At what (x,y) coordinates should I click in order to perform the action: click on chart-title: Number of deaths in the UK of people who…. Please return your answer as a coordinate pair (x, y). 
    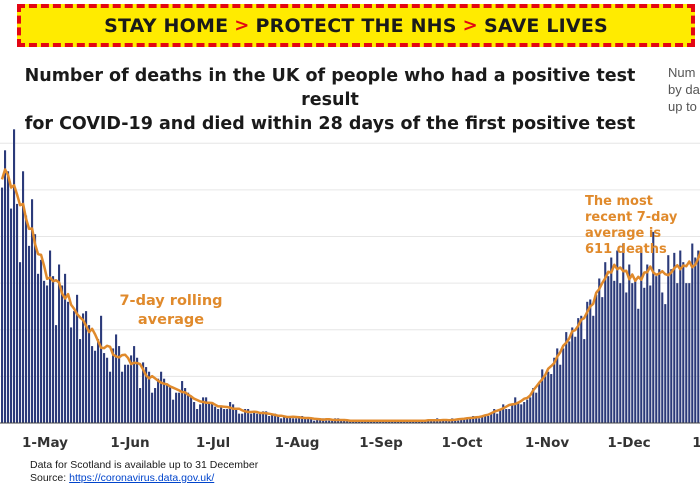
    Looking at the image, I should click on (330, 100).